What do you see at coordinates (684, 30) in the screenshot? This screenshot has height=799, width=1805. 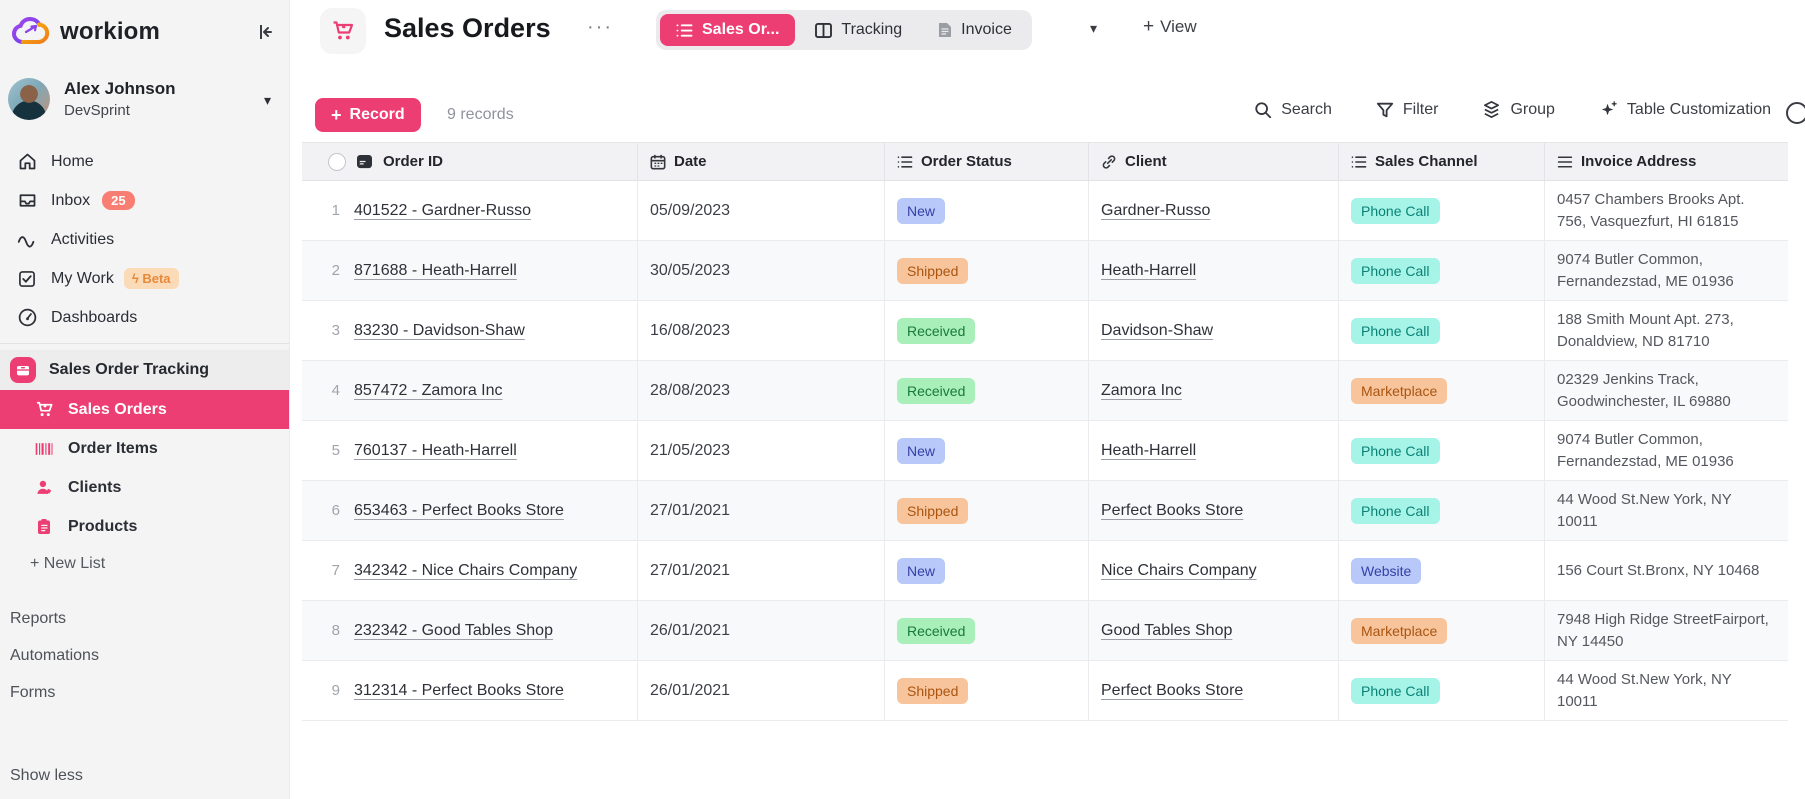 I see `list-view-icon` at bounding box center [684, 30].